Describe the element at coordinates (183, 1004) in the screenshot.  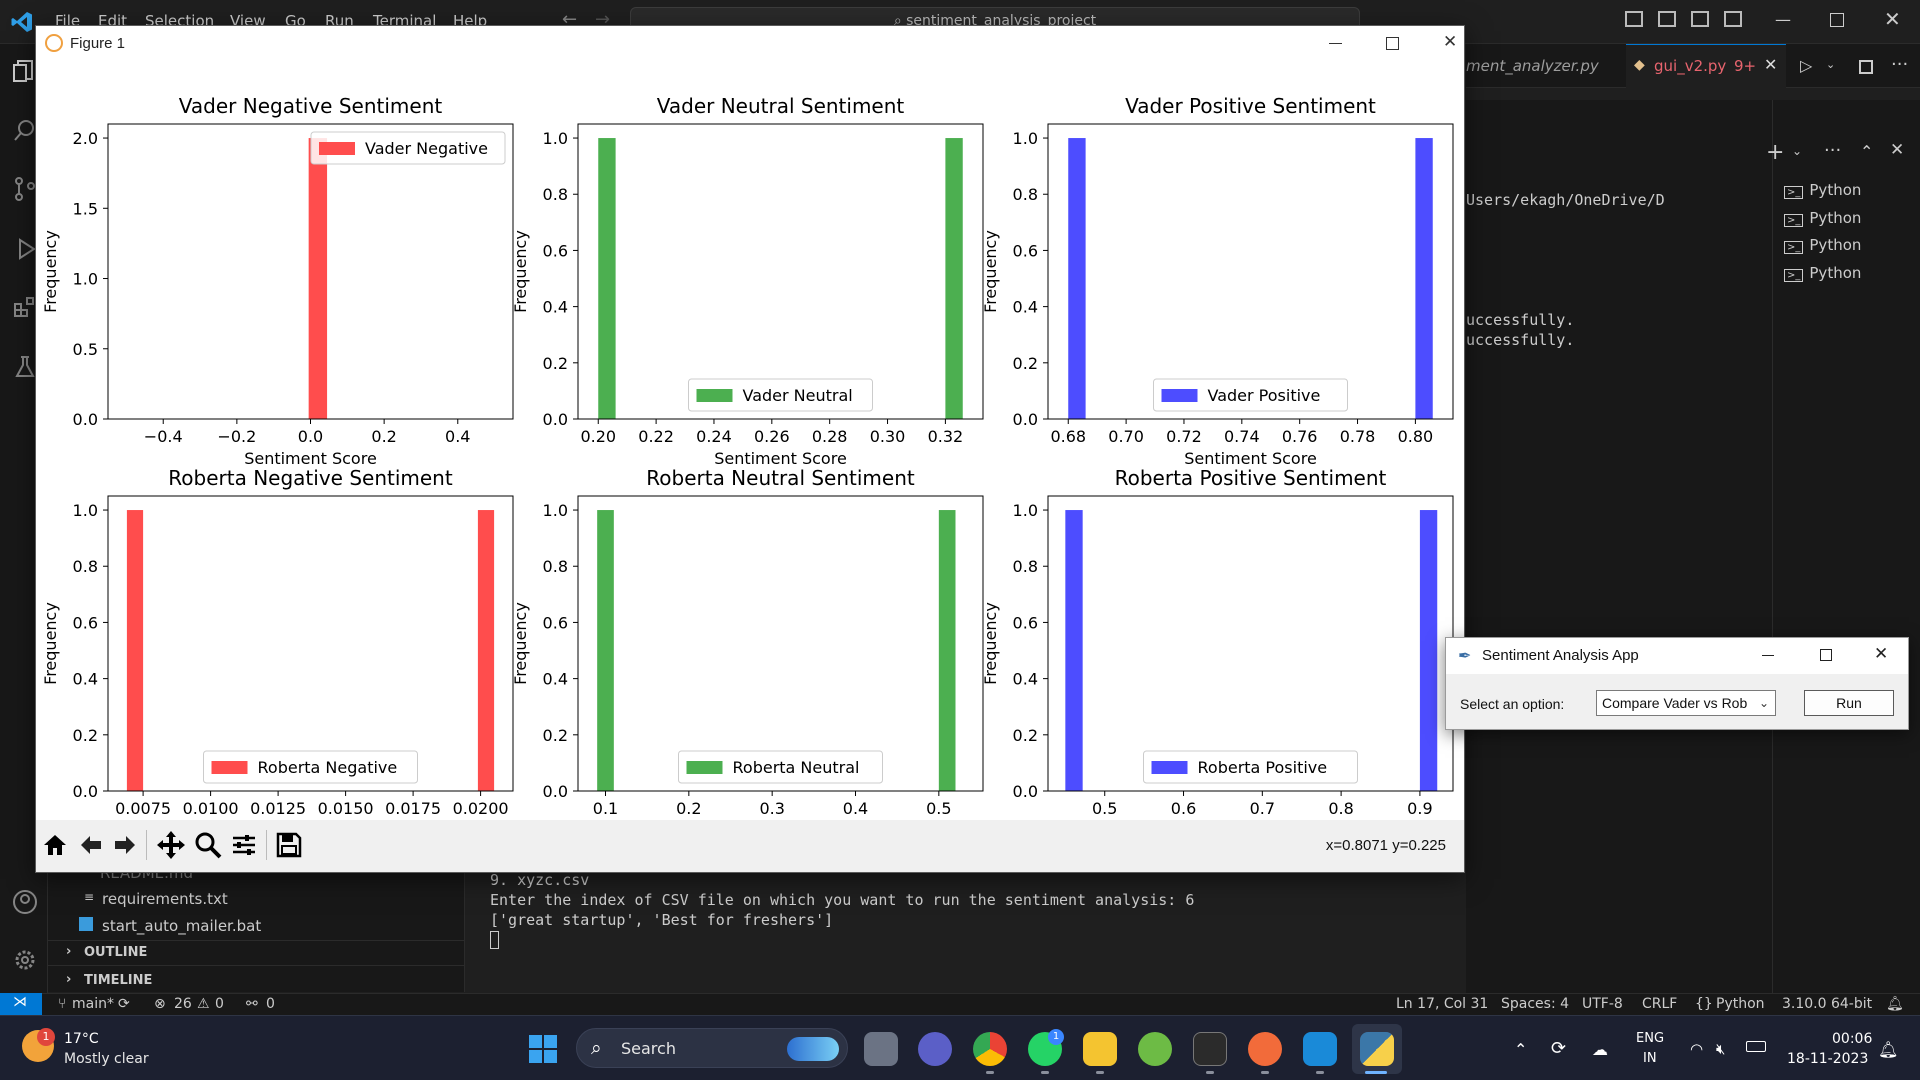
I see `error-count: 26` at that location.